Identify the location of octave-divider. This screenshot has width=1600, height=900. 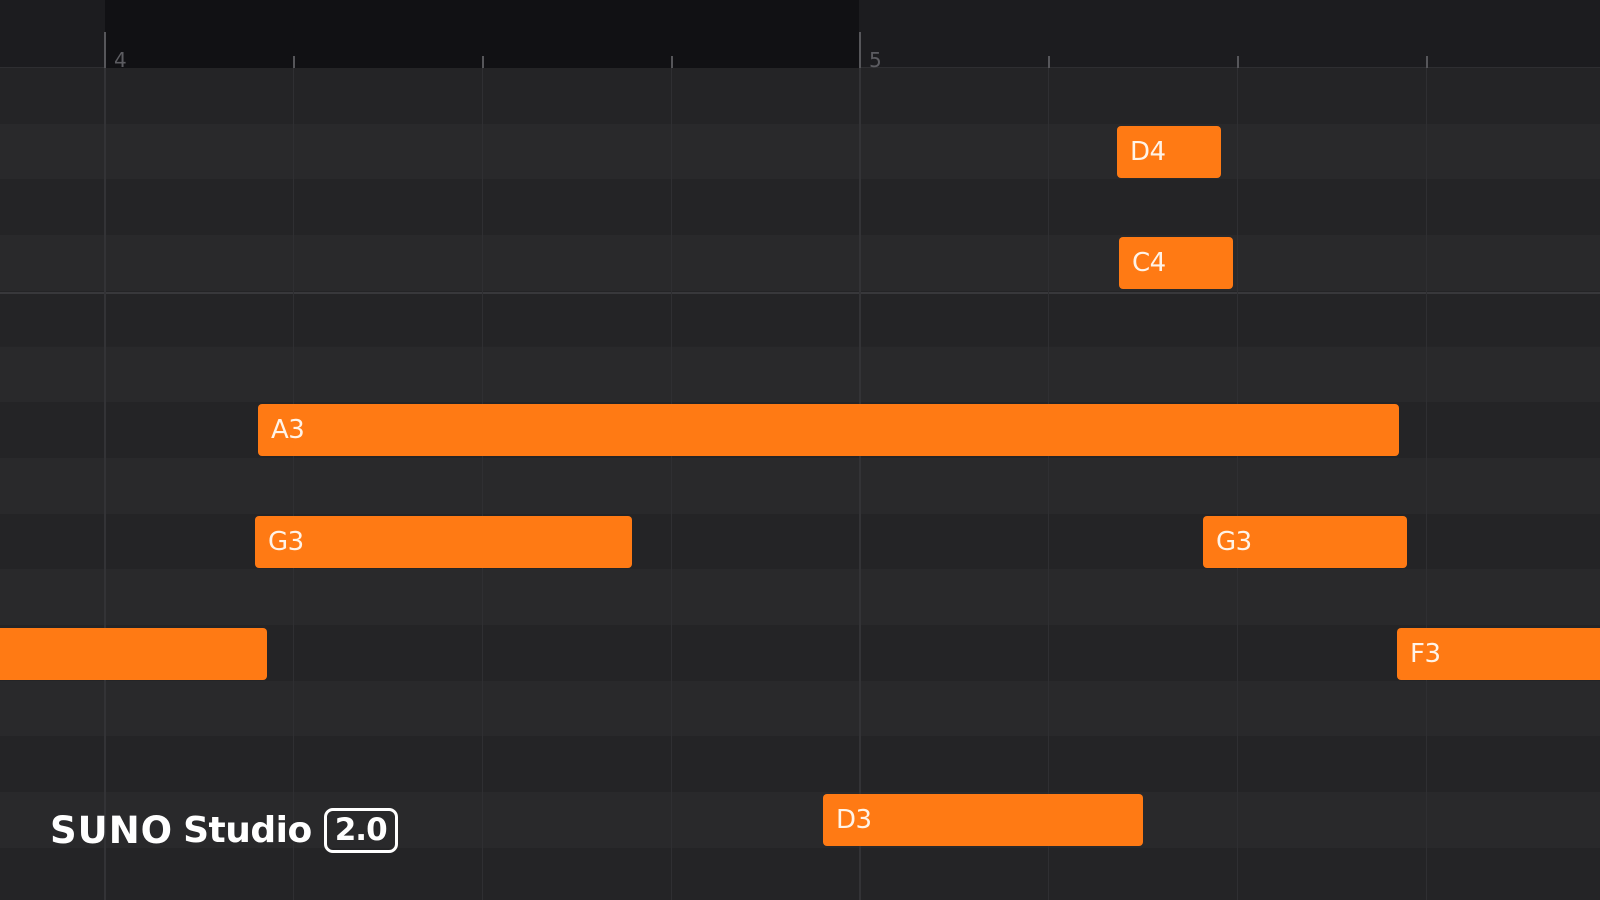
(800, 293).